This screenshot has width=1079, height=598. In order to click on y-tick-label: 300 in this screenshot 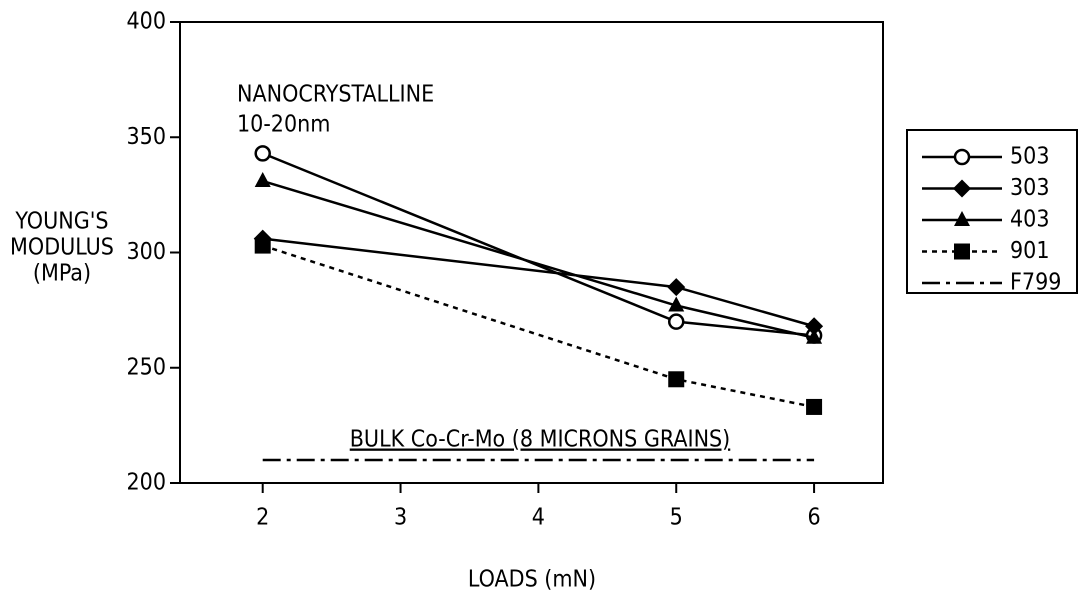, I will do `click(147, 252)`.